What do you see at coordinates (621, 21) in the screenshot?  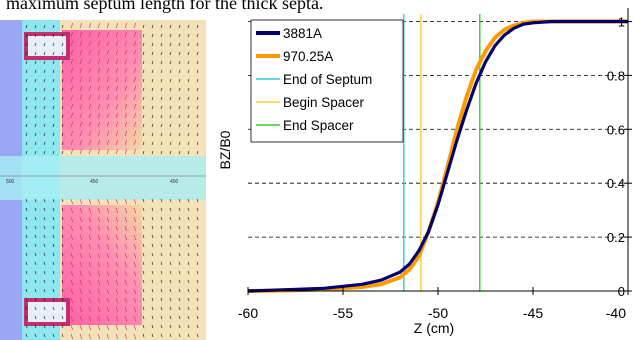 I see `y-tick-label: 1` at bounding box center [621, 21].